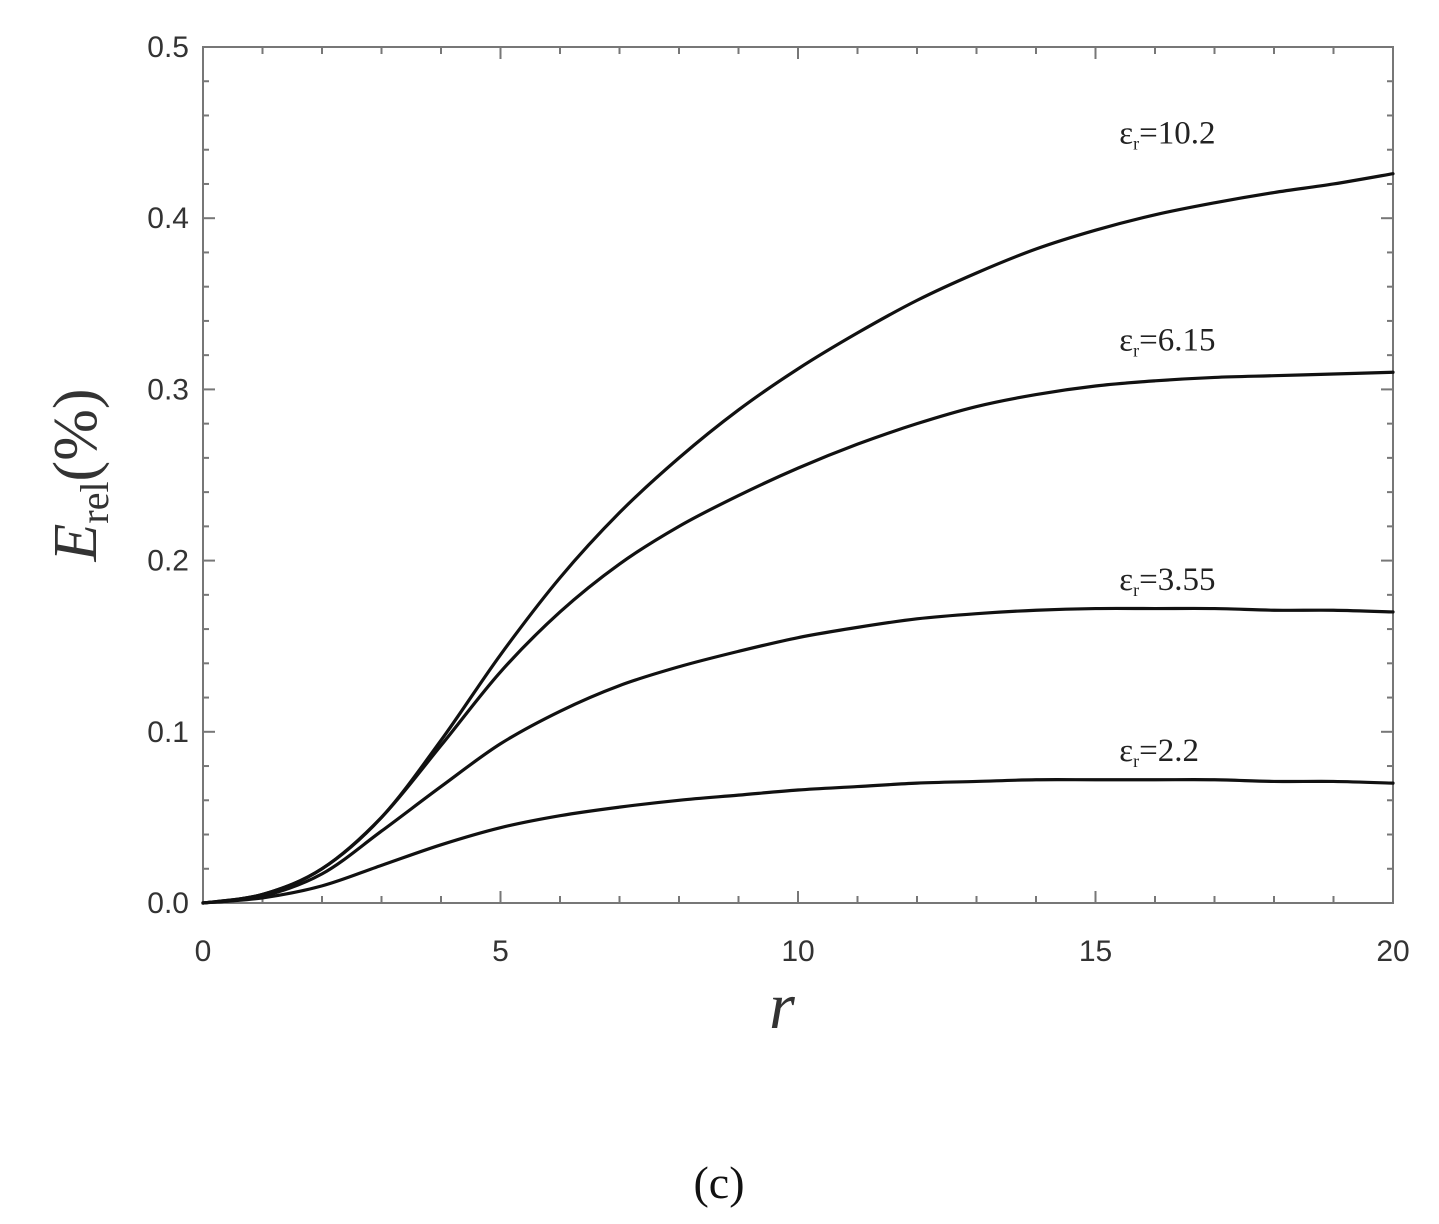 The height and width of the screenshot is (1224, 1439). What do you see at coordinates (168, 389) in the screenshot?
I see `y-tick-label: 0.3` at bounding box center [168, 389].